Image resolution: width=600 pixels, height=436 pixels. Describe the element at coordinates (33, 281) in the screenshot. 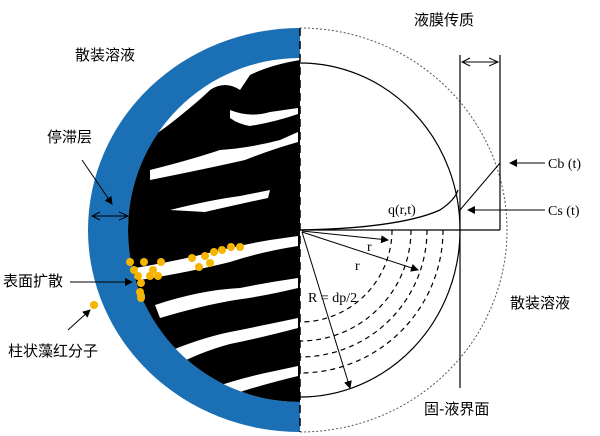

I see `label-surface-diffusion: 表面扩散` at that location.